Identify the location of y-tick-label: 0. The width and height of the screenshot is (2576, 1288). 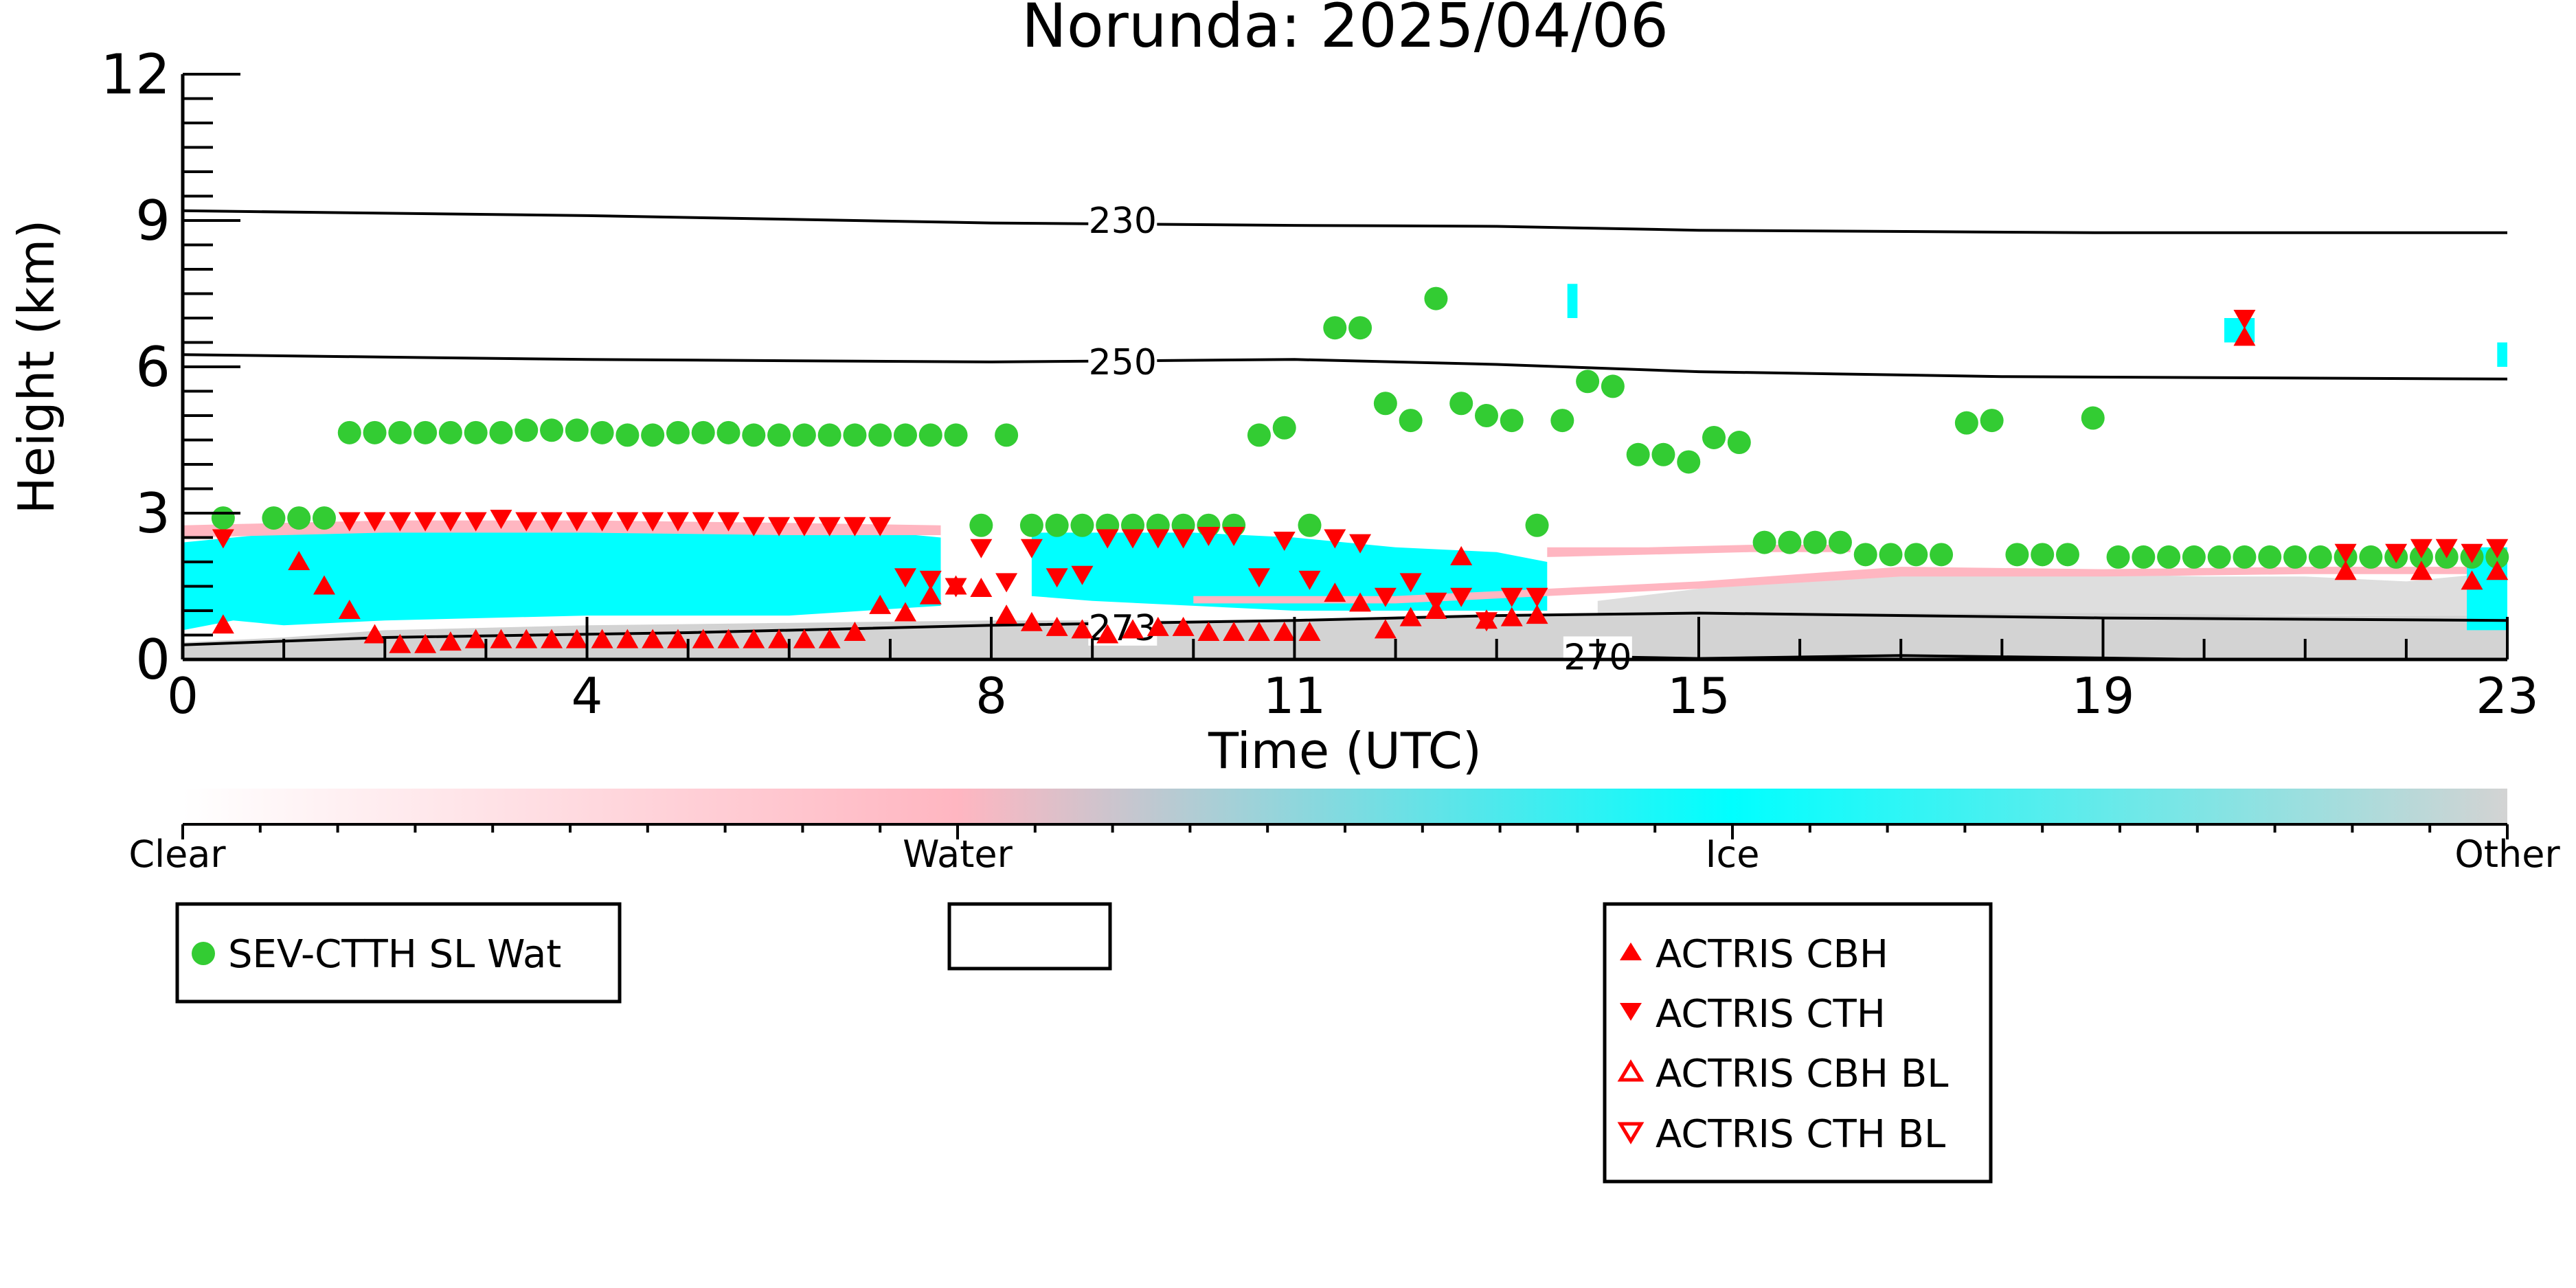
(152, 660).